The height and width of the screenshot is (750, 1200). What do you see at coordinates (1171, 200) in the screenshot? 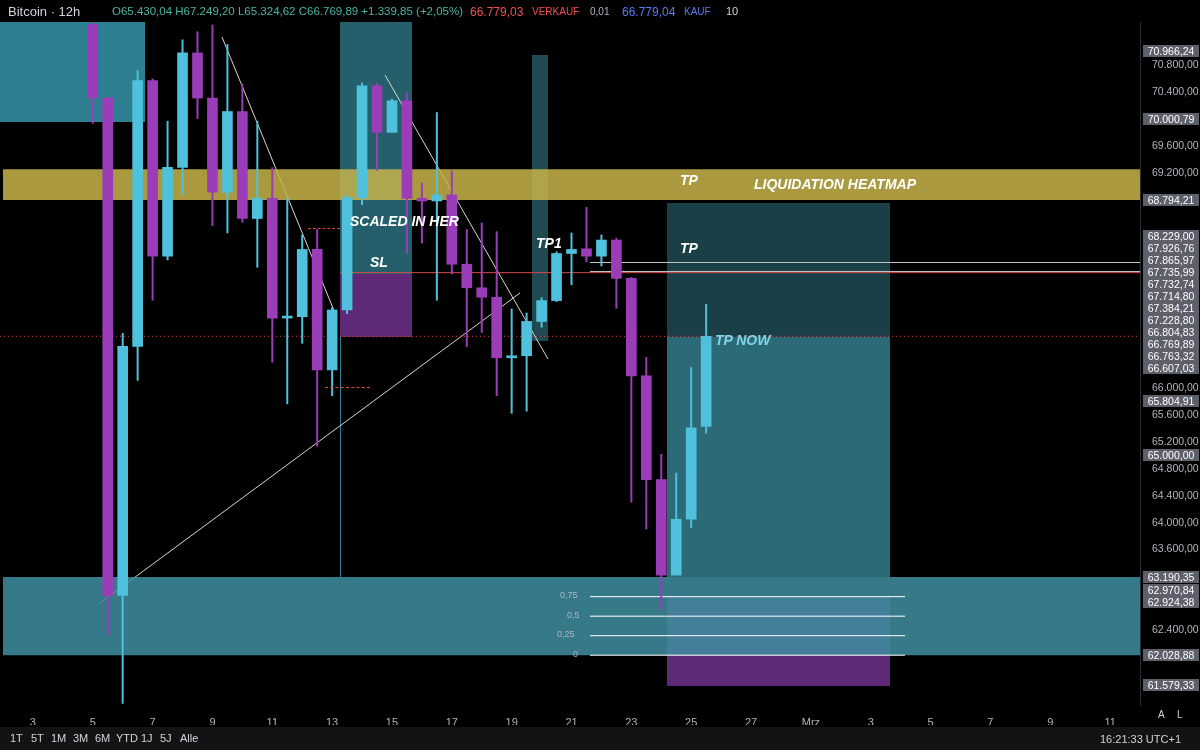
I see `text: 68.794,21` at bounding box center [1171, 200].